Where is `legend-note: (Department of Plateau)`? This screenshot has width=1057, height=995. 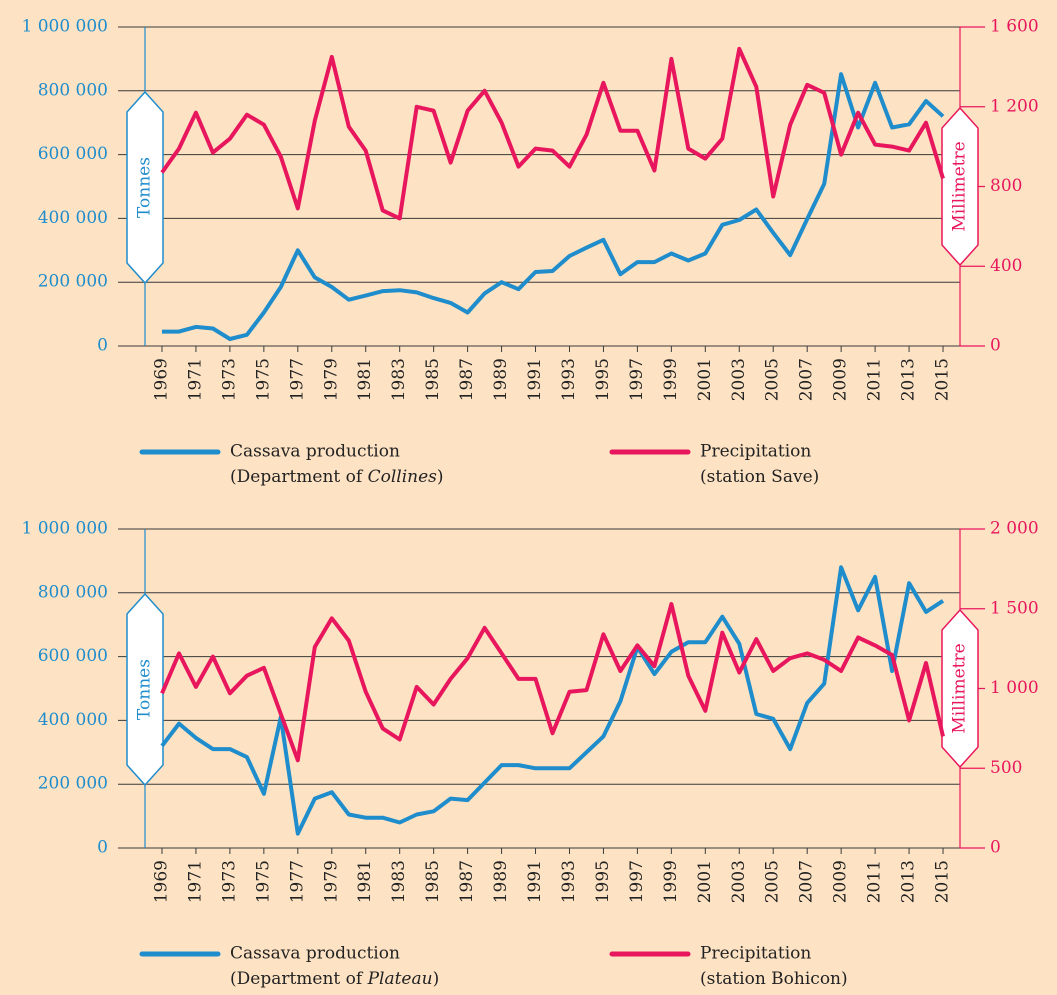 legend-note: (Department of Plateau) is located at coordinates (334, 979).